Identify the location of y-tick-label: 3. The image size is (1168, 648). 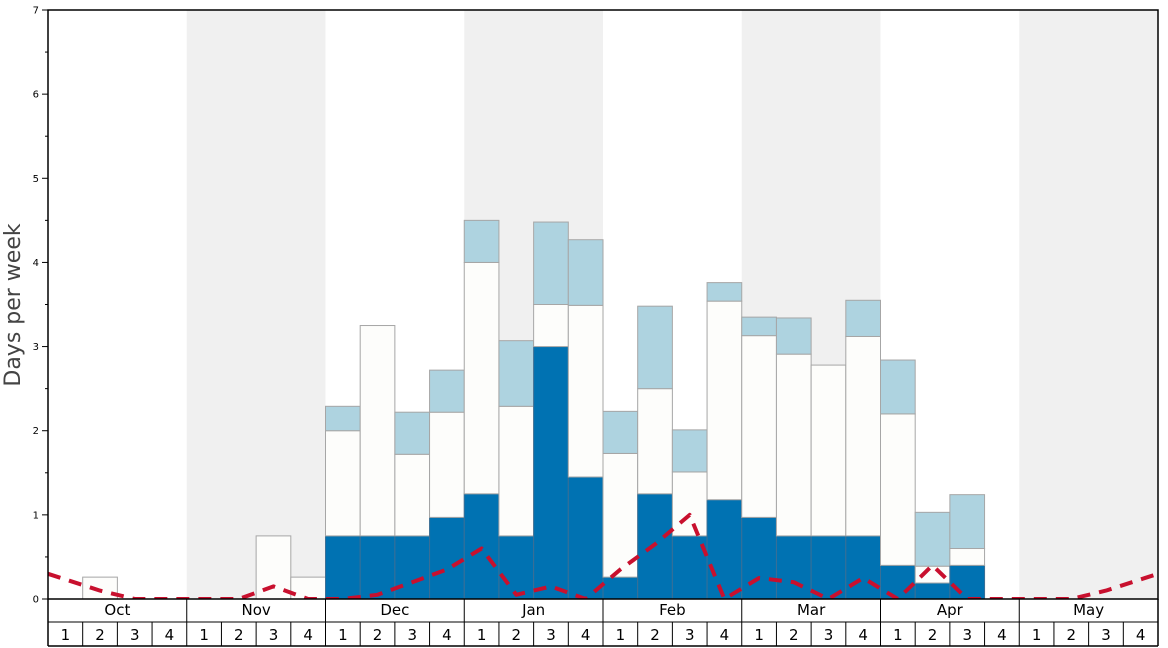
(36, 347).